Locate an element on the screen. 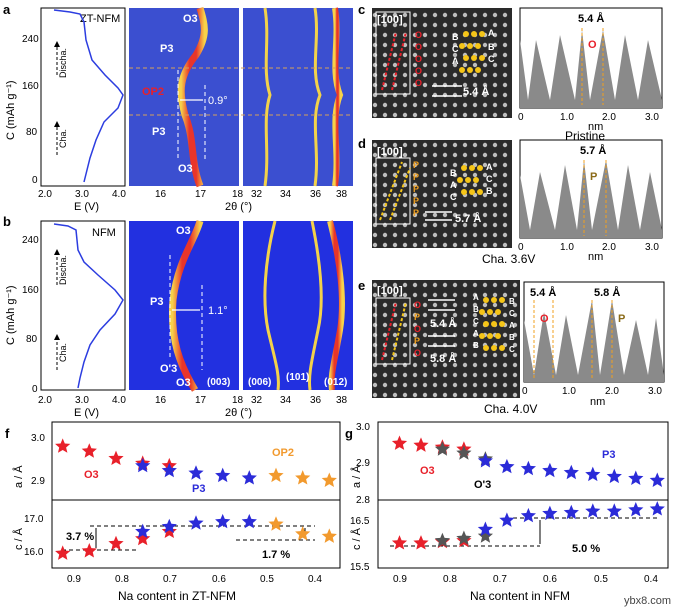 Image resolution: width=678 pixels, height=610 pixels. panel-e-peak-phase2: P is located at coordinates (621, 319).